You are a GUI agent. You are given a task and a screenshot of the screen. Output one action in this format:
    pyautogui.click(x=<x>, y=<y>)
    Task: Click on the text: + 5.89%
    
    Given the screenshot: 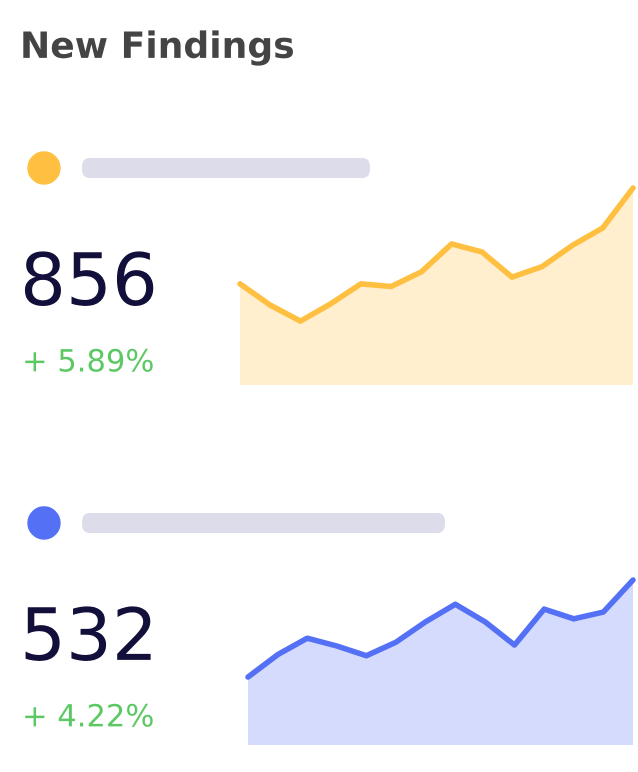 What is the action you would take?
    pyautogui.click(x=89, y=360)
    